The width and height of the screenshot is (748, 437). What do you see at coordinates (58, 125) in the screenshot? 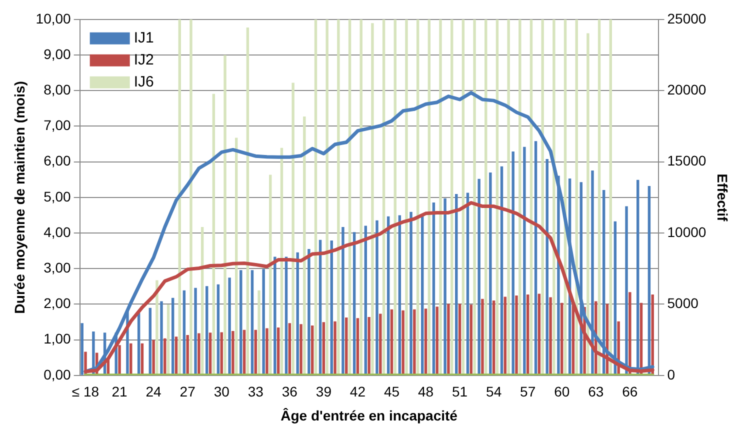
I see `y-tick-label: 7,00` at bounding box center [58, 125].